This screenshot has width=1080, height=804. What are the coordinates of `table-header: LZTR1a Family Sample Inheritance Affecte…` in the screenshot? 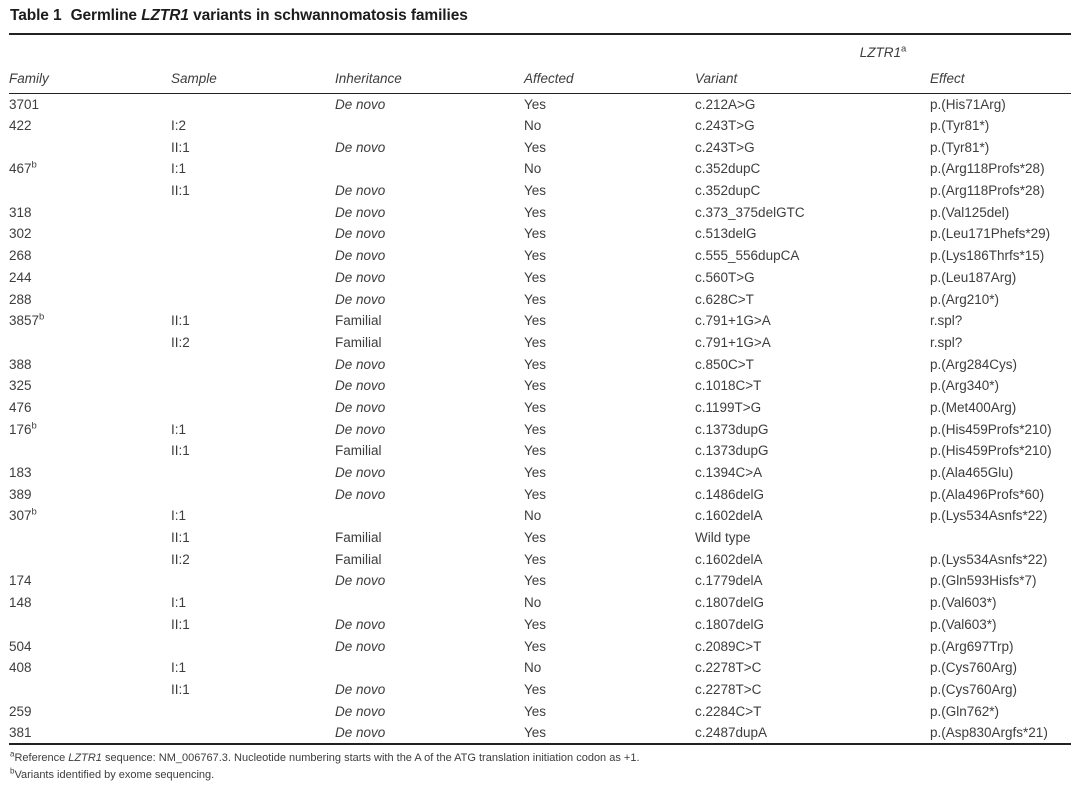 It's located at (540, 64).